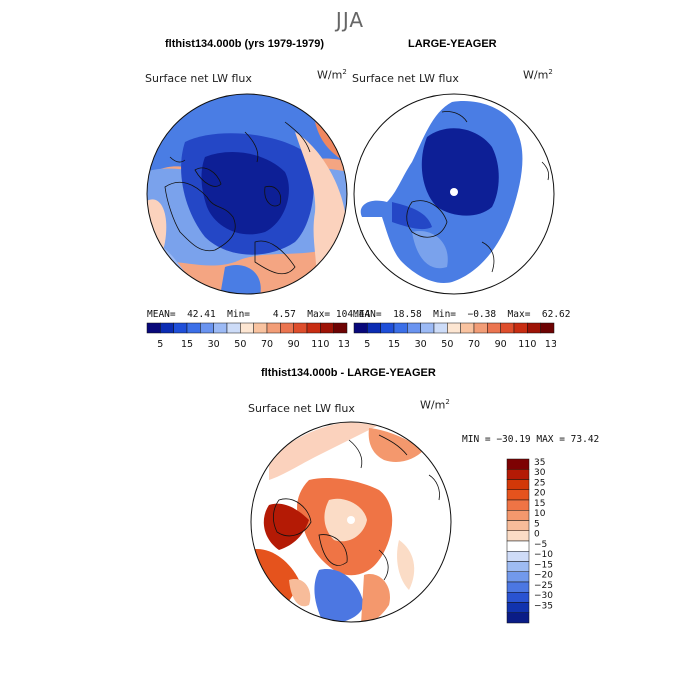 This screenshot has width=700, height=700. Describe the element at coordinates (348, 373) in the screenshot. I see `diff-panel-title: flthist134.000b - LARGE-YEAGER` at that location.